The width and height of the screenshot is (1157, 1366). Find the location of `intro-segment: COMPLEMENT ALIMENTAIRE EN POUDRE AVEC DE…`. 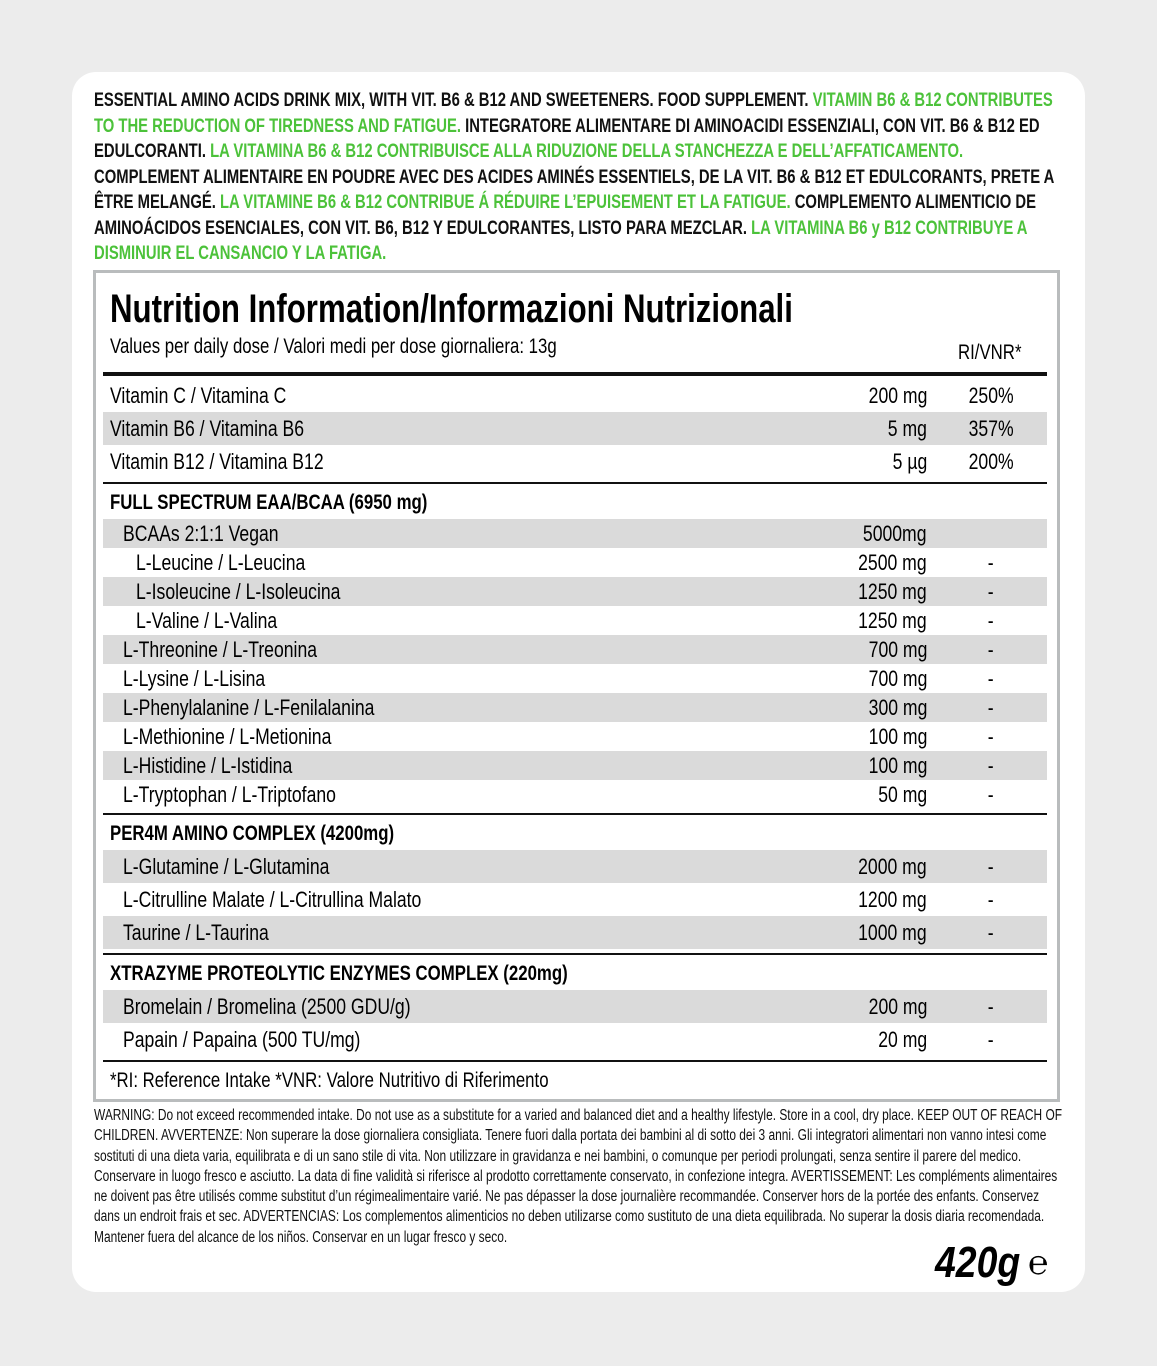

intro-segment: COMPLEMENT ALIMENTAIRE EN POUDRE AVEC DE… is located at coordinates (574, 190).